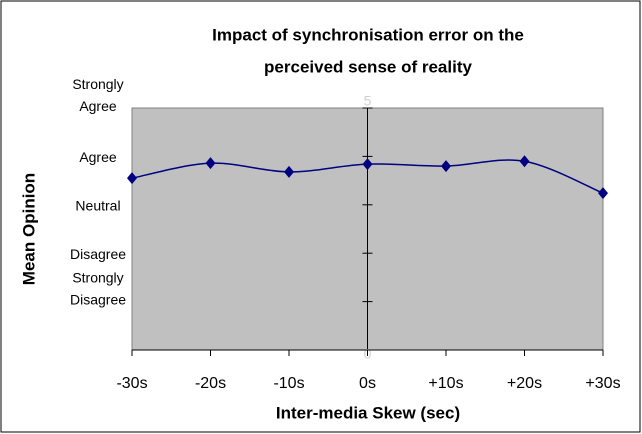 Image resolution: width=642 pixels, height=434 pixels. I want to click on x-tick-label: +30s, so click(602, 383).